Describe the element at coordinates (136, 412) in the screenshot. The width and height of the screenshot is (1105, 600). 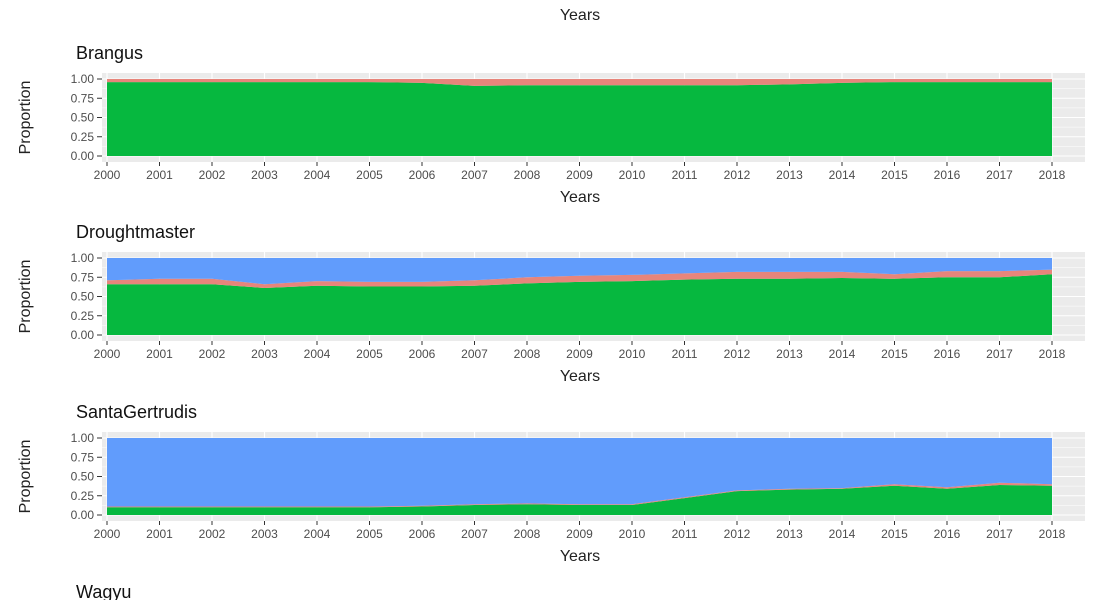
I see `panel-title: SantaGertrudis` at that location.